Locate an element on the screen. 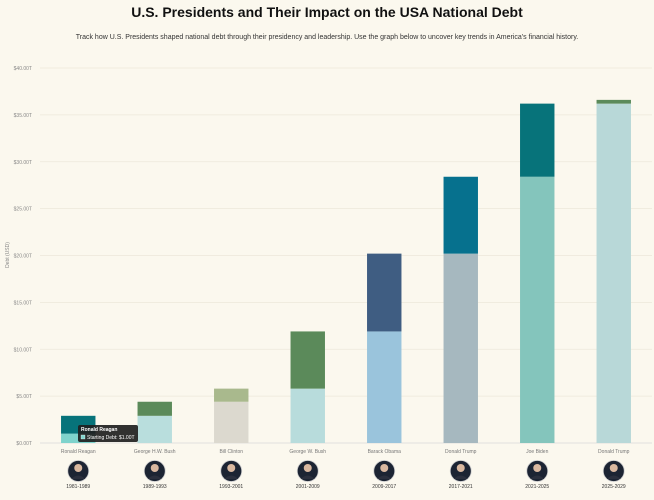 This screenshot has width=654, height=500. term-label: 2001-2009 is located at coordinates (308, 487).